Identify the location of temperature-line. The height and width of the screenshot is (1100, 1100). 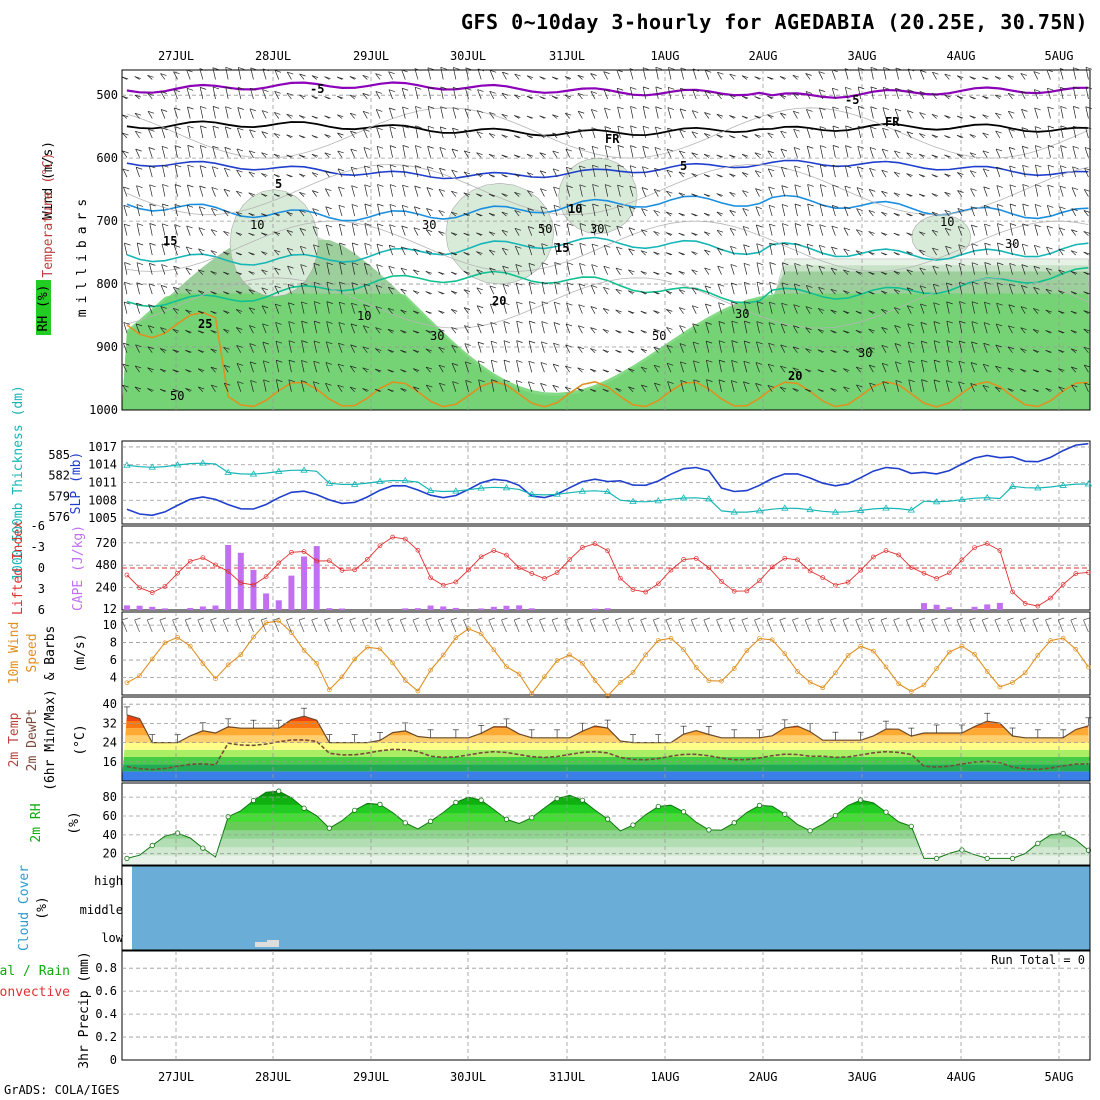
(607, 729).